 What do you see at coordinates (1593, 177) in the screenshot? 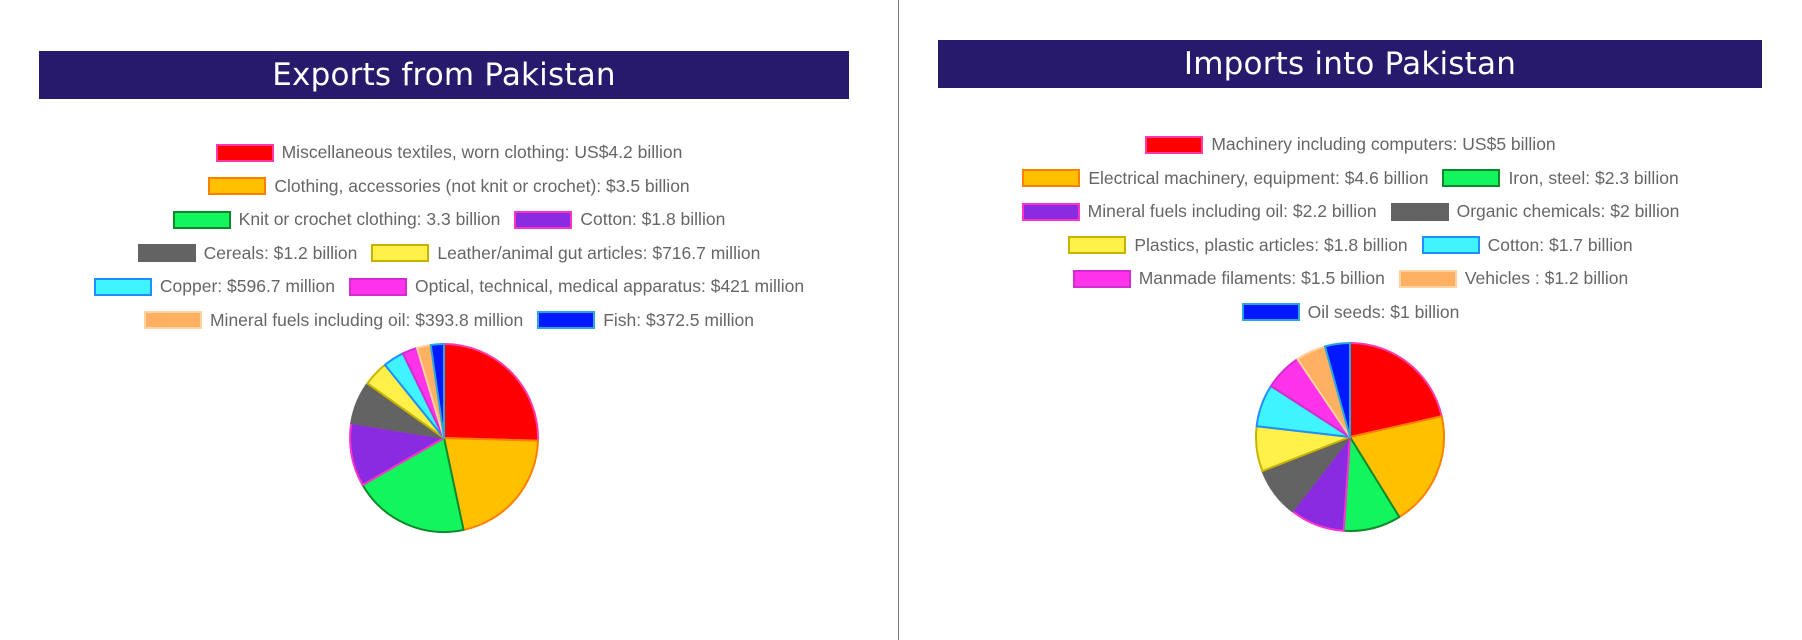
I see `legend-label: Iron, steel: $2.3 billion` at bounding box center [1593, 177].